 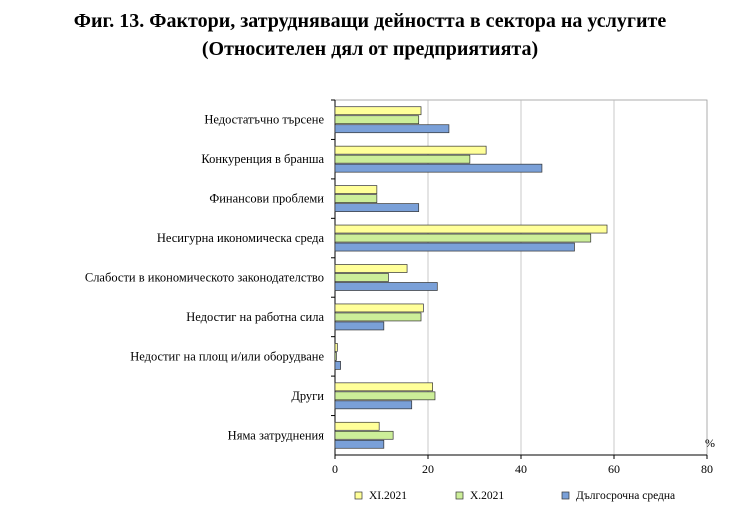 I want to click on legend-label: Дългосрочна средна, so click(x=625, y=496).